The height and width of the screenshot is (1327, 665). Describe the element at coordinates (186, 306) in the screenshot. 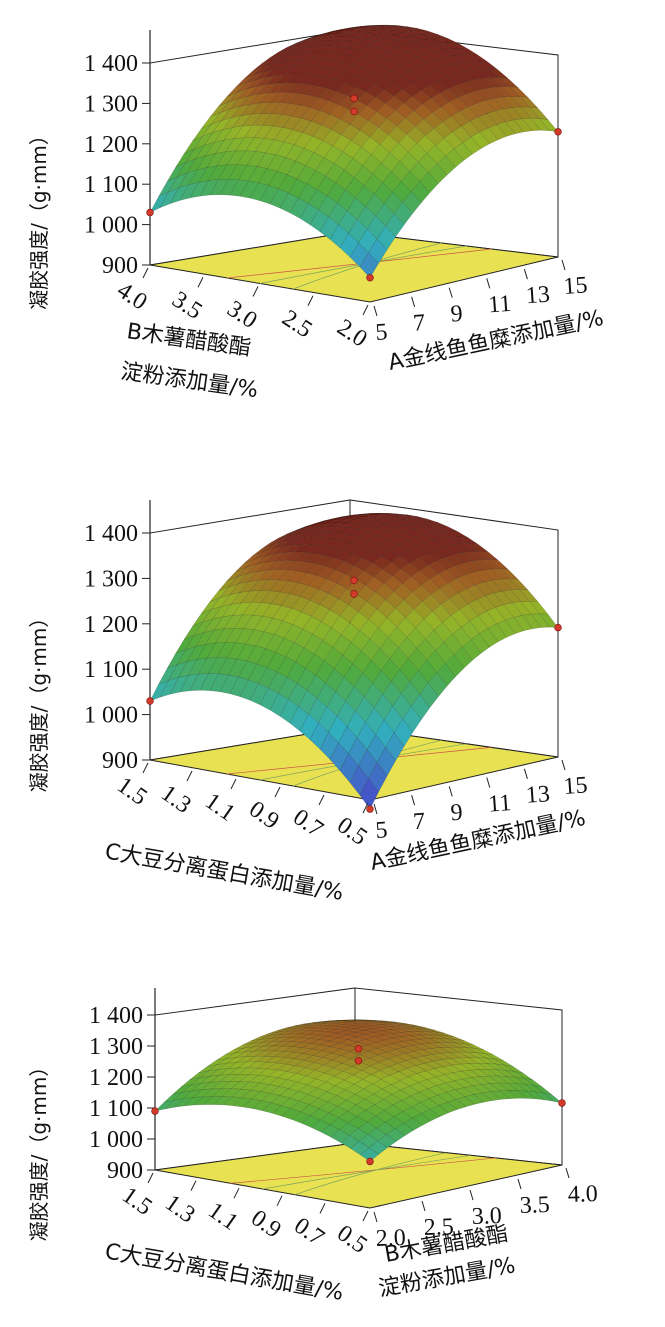

I see `left-axis-tick-label: 3.5` at that location.